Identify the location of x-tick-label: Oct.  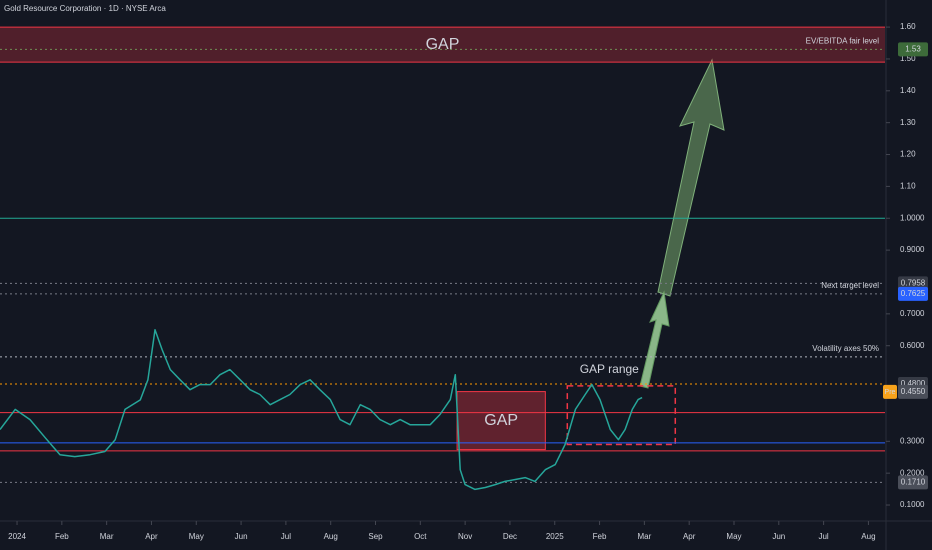
(420, 536).